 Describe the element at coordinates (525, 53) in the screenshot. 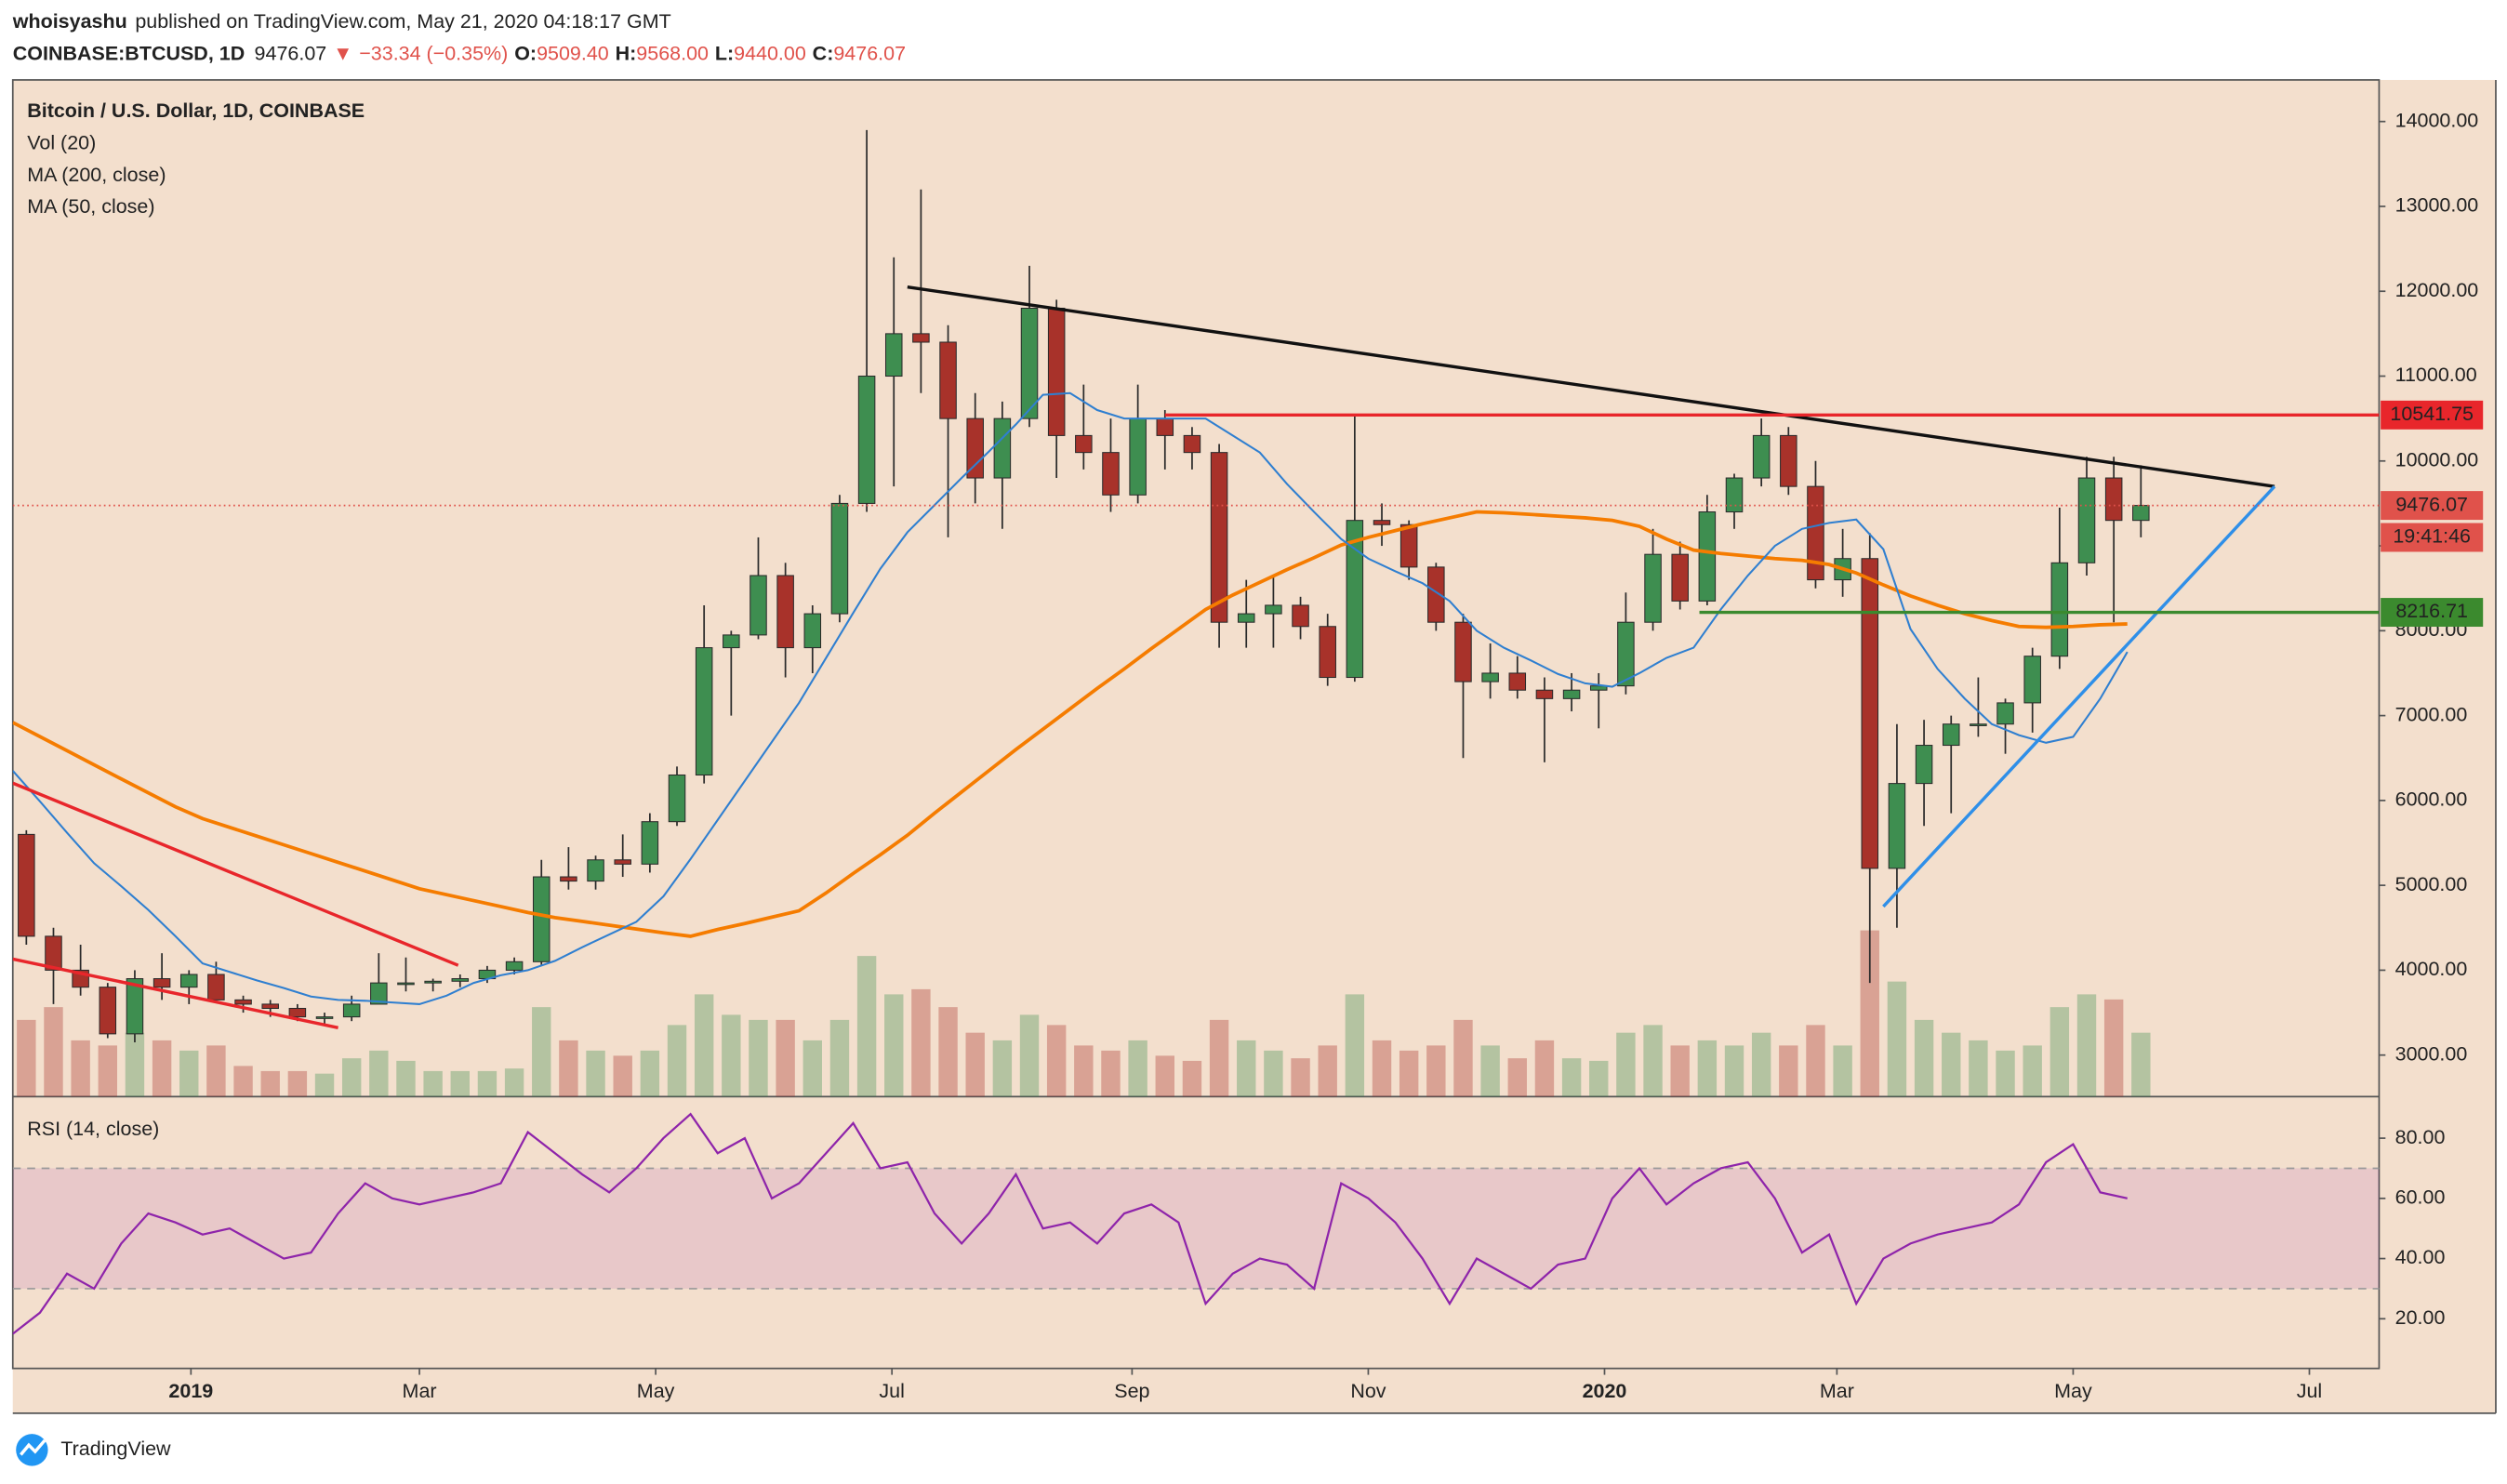

I see `ohlc-label: O:` at that location.